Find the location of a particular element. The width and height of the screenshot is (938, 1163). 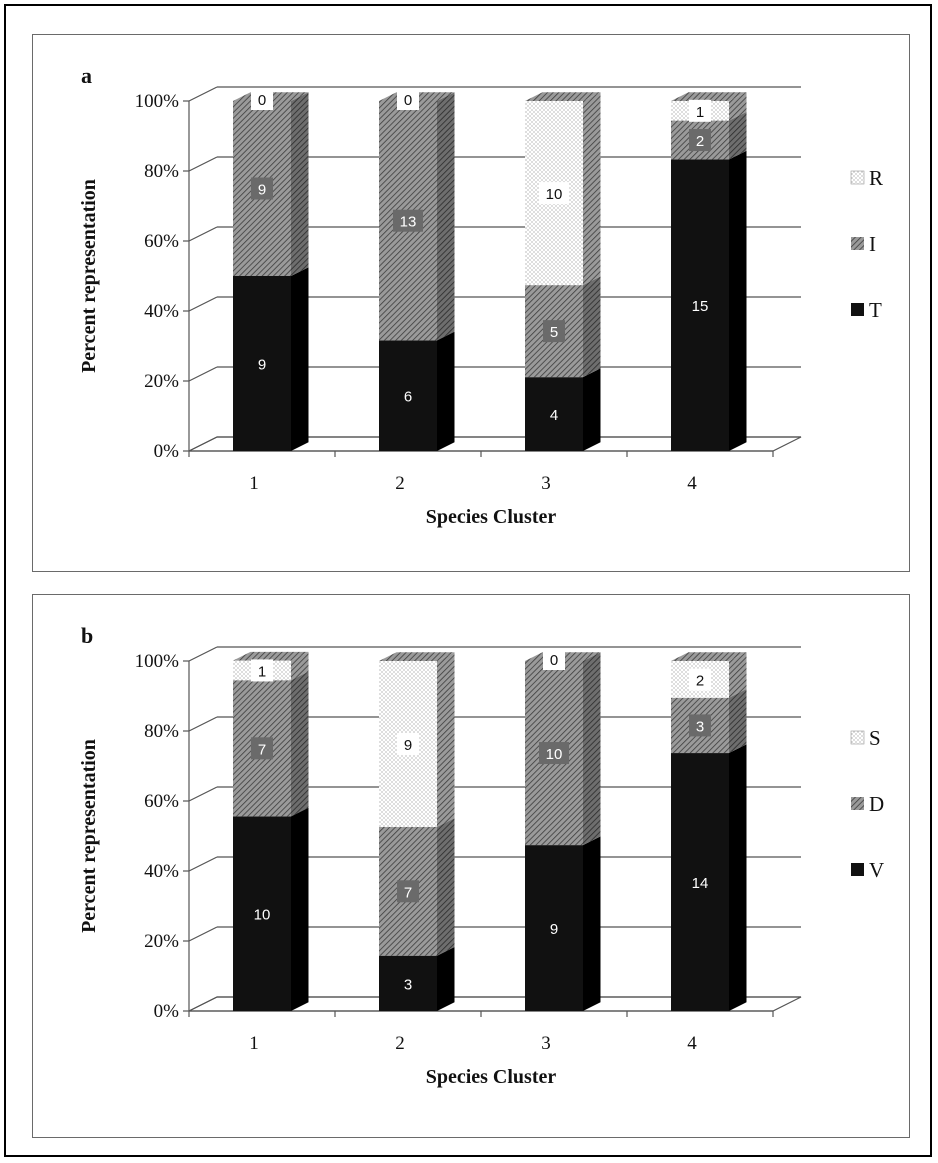

legend-swatch-D is located at coordinates (857, 803).